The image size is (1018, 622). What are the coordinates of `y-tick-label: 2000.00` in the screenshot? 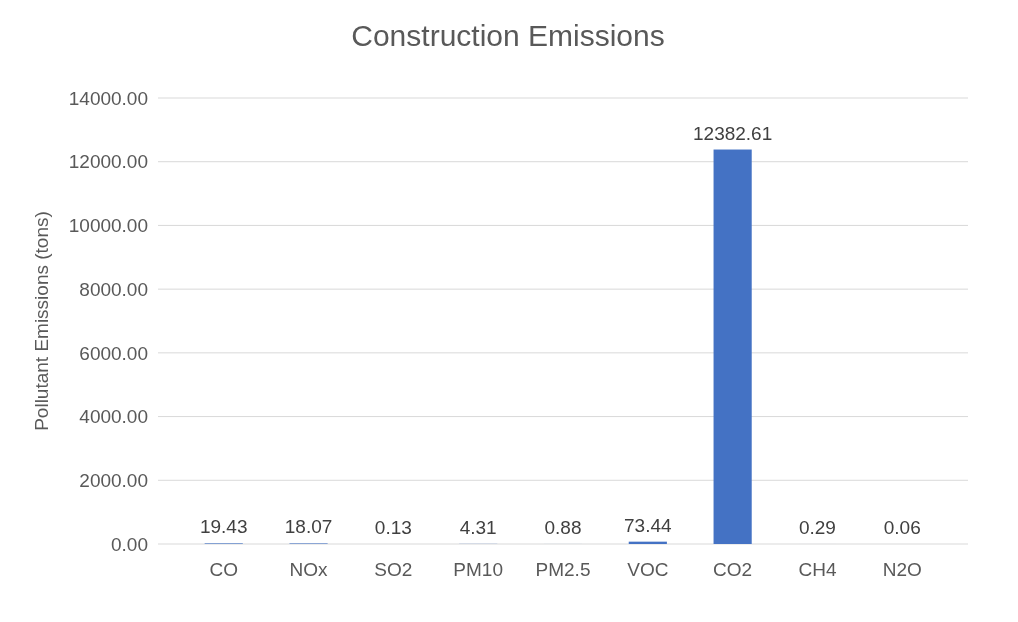 It's located at (113, 480).